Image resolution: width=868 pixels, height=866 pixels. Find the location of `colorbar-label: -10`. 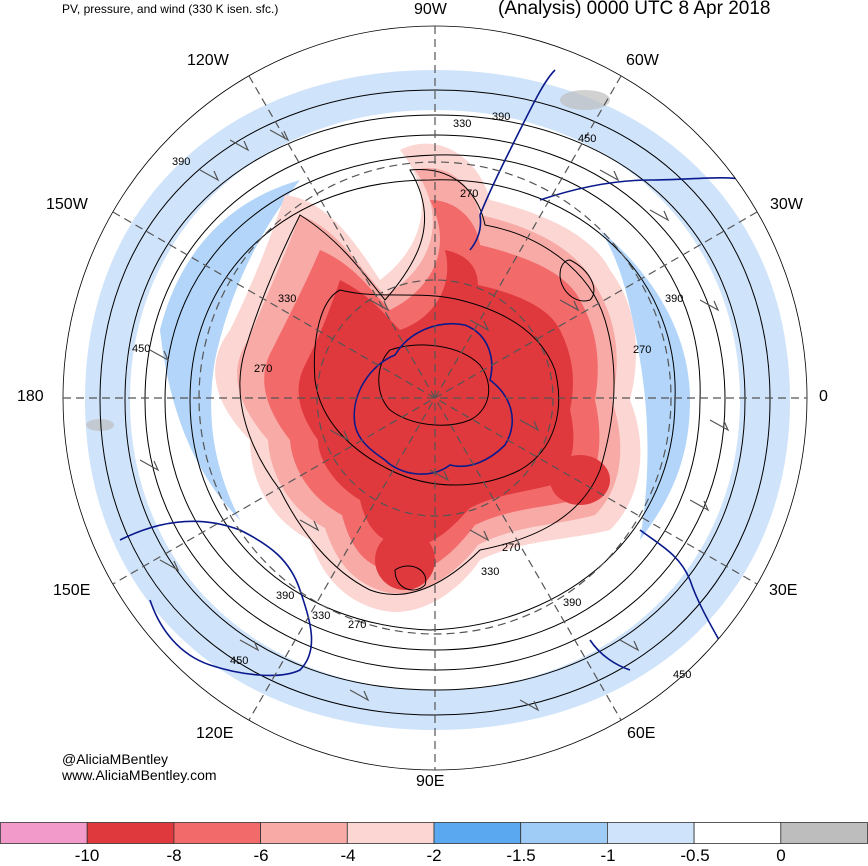

colorbar-label: -10 is located at coordinates (87, 855).